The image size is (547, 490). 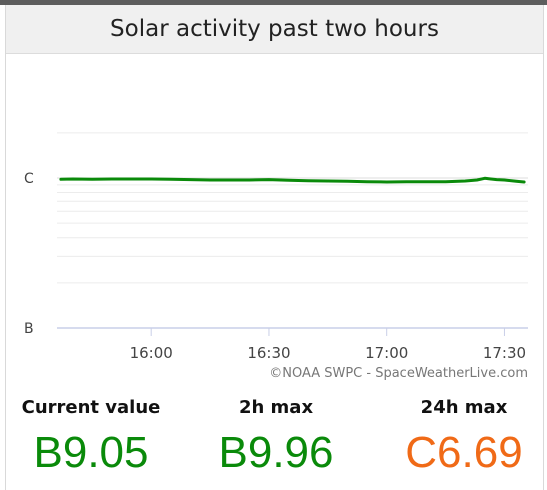 I want to click on panel-title: Solar activity past two hours, so click(x=274, y=29).